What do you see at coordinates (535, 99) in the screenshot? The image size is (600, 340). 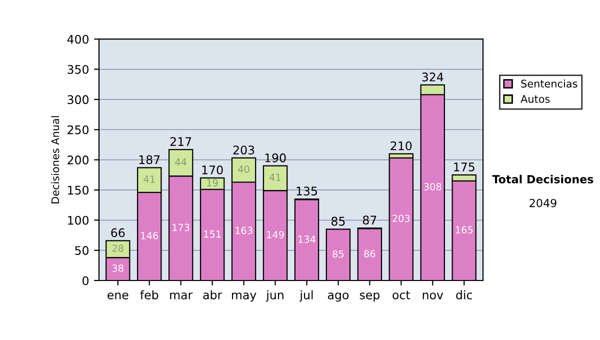 I see `legend-label: Autos` at bounding box center [535, 99].